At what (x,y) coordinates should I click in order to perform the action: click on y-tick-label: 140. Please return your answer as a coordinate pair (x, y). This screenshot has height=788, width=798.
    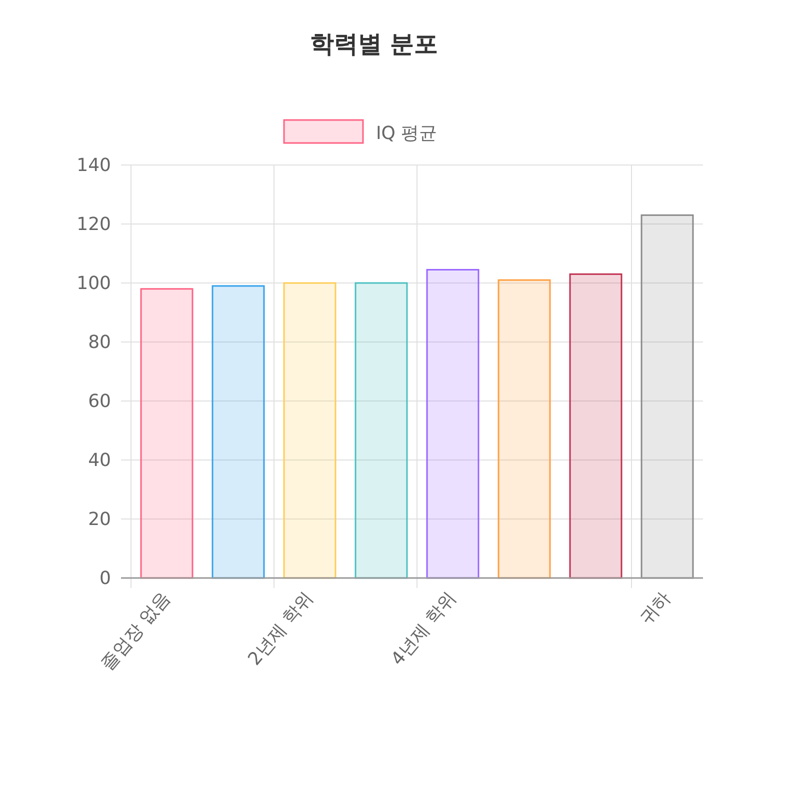
    Looking at the image, I should click on (93, 165).